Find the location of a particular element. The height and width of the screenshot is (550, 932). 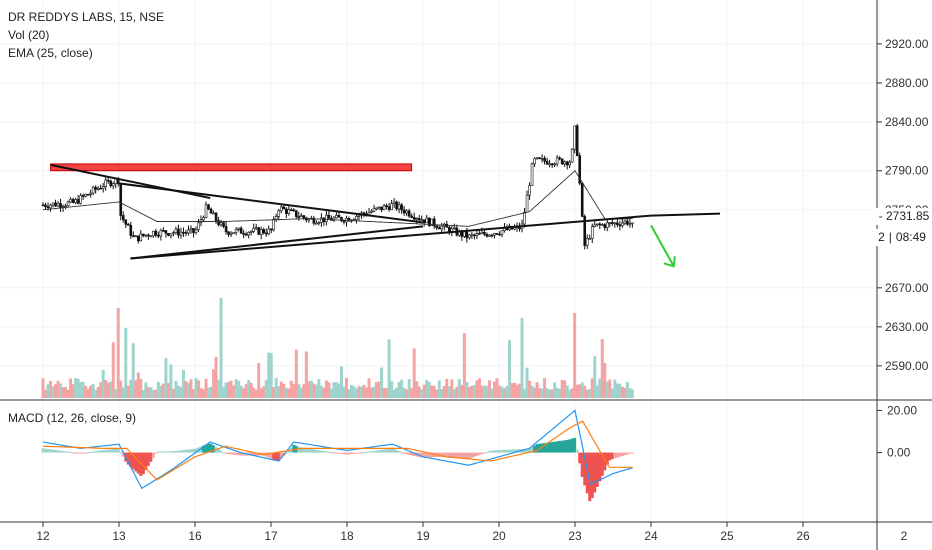

time-tick-label: 26 is located at coordinates (803, 536).